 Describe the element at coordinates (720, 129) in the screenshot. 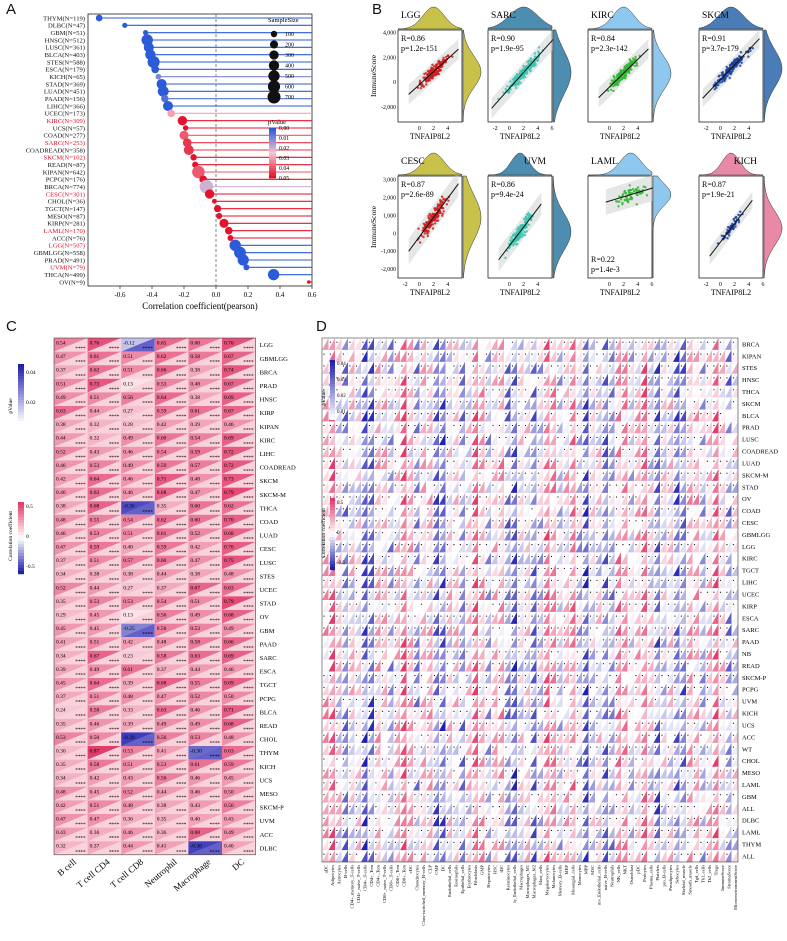

I see `x-tick-label: 0` at that location.